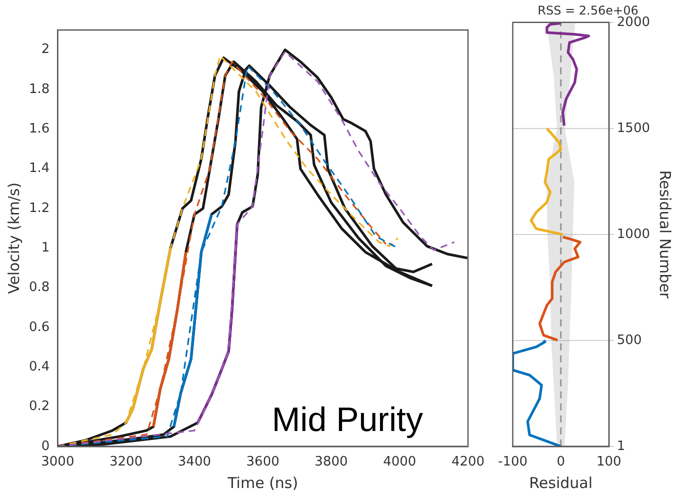  I want to click on y-tick-label: 1000, so click(633, 234).